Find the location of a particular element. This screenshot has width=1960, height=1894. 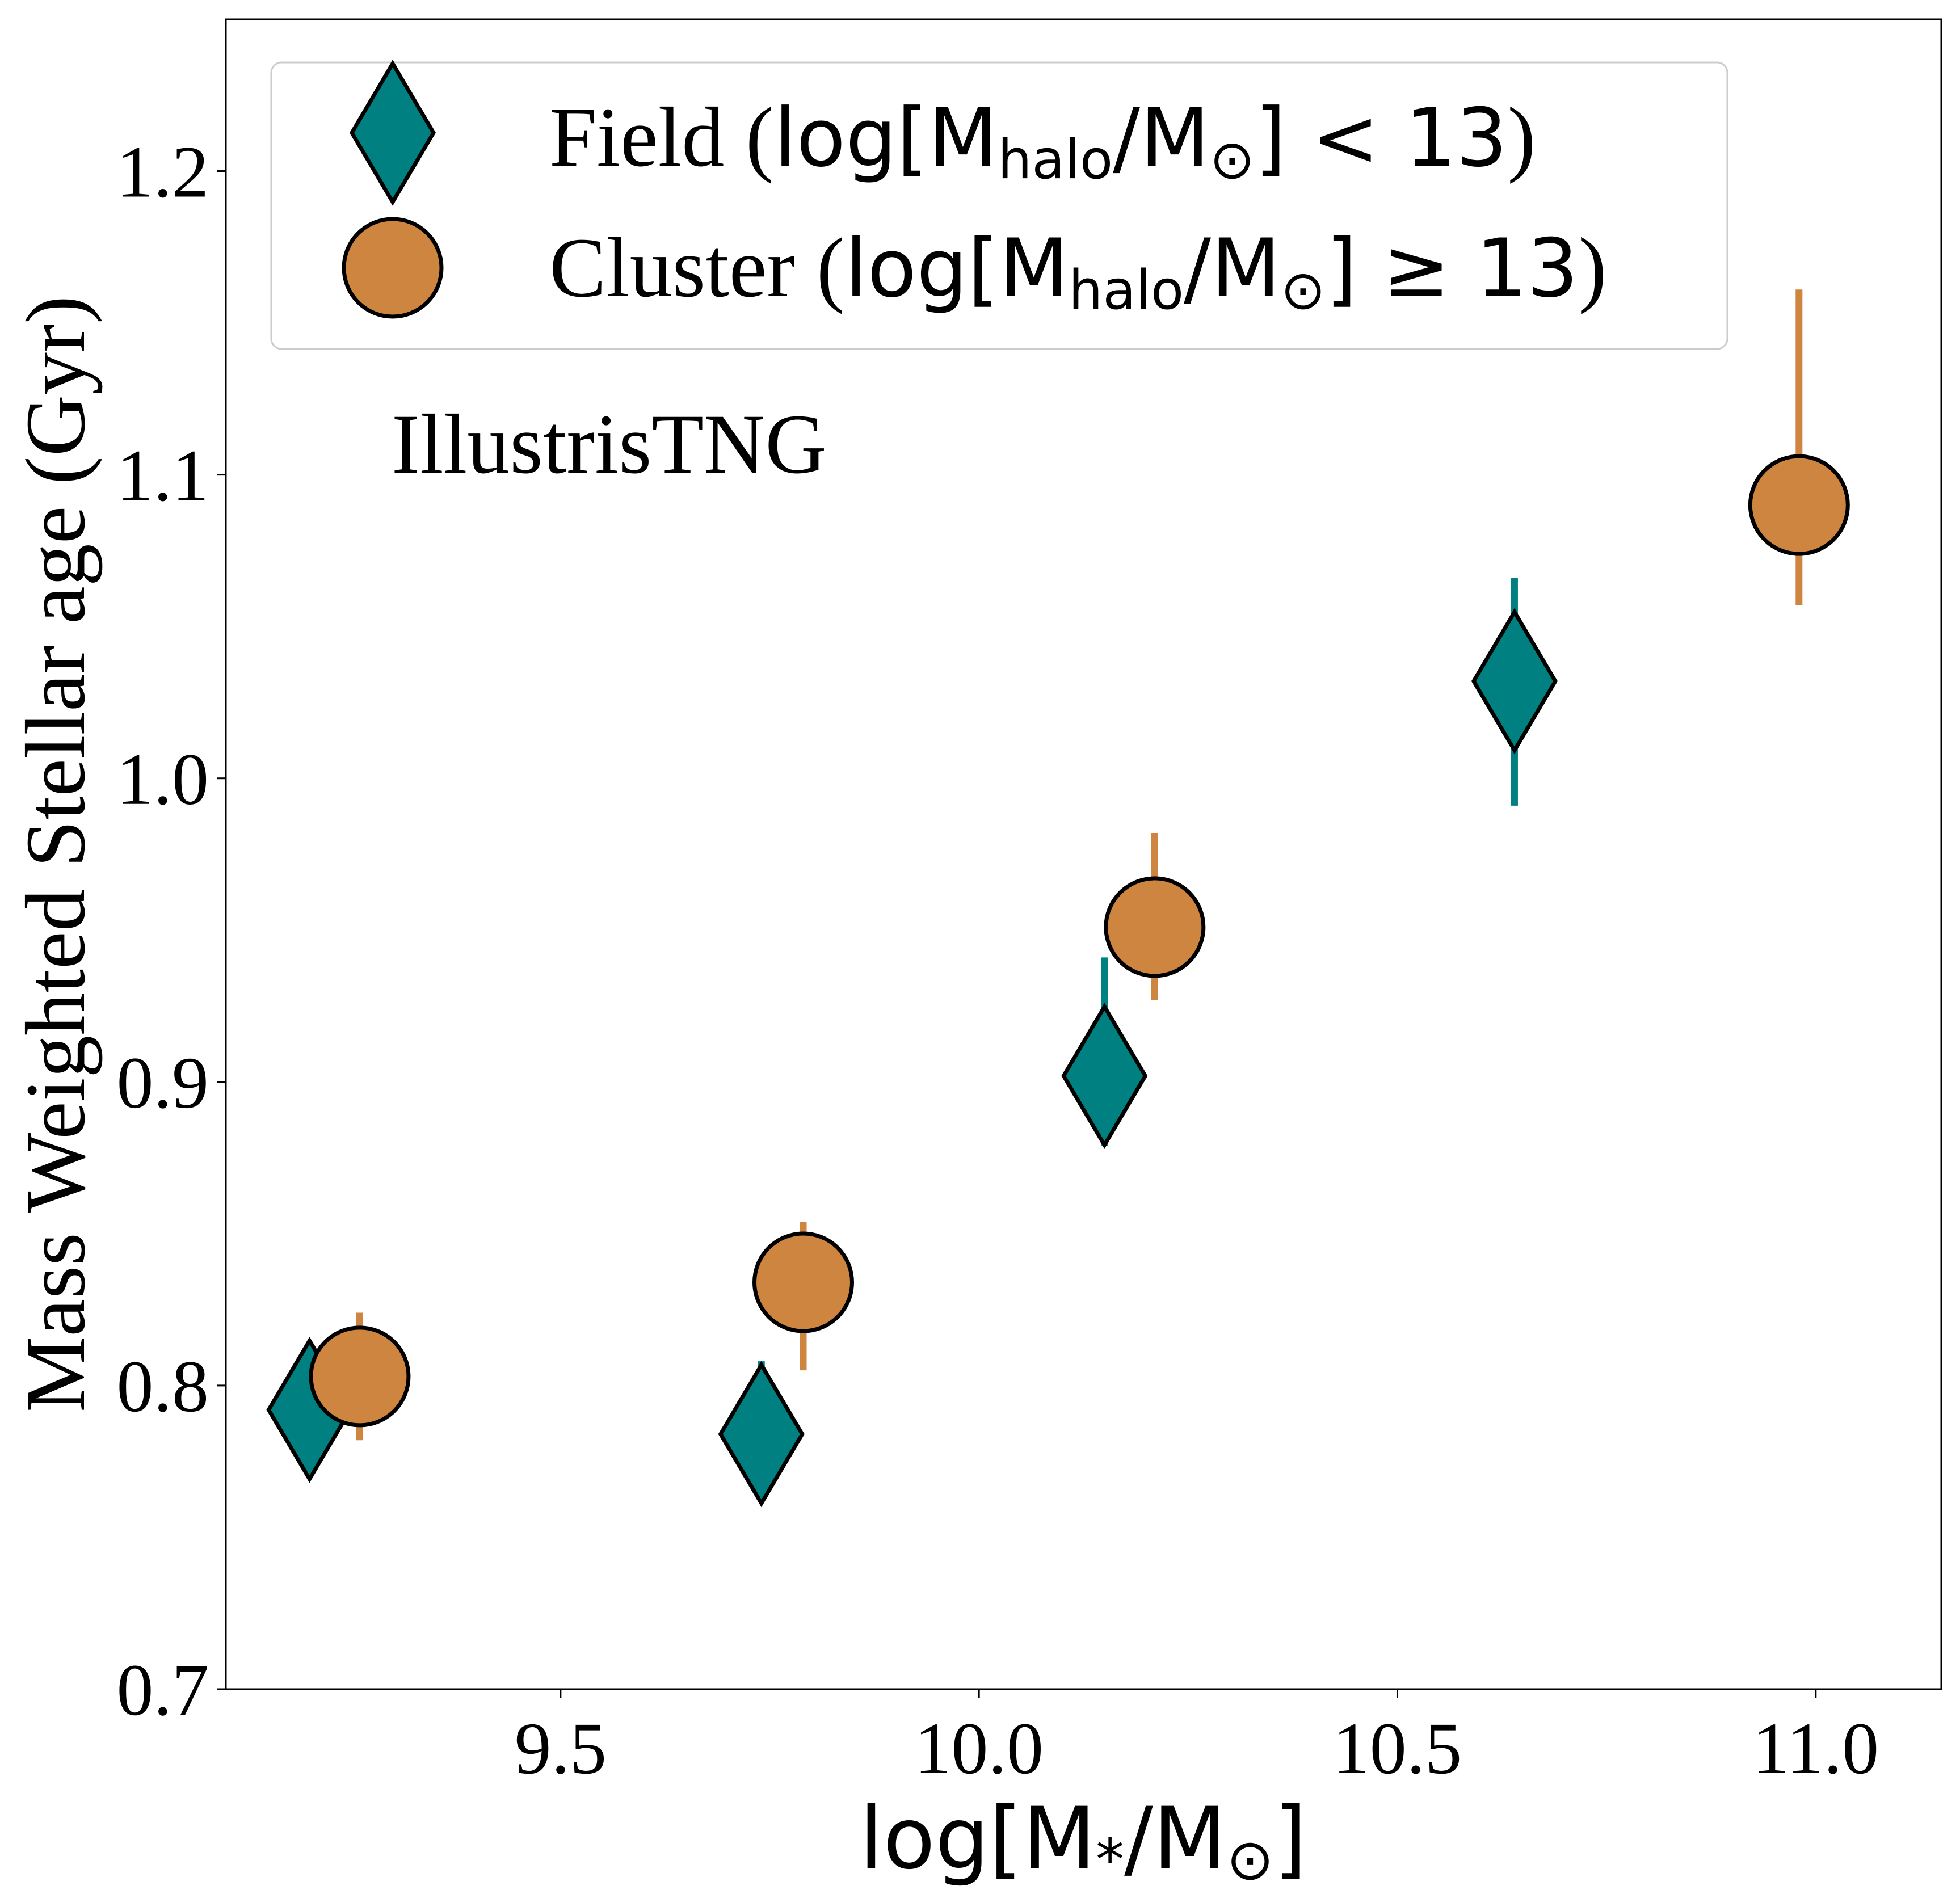

legend-field-prefix: Field ( is located at coordinates (661, 137).